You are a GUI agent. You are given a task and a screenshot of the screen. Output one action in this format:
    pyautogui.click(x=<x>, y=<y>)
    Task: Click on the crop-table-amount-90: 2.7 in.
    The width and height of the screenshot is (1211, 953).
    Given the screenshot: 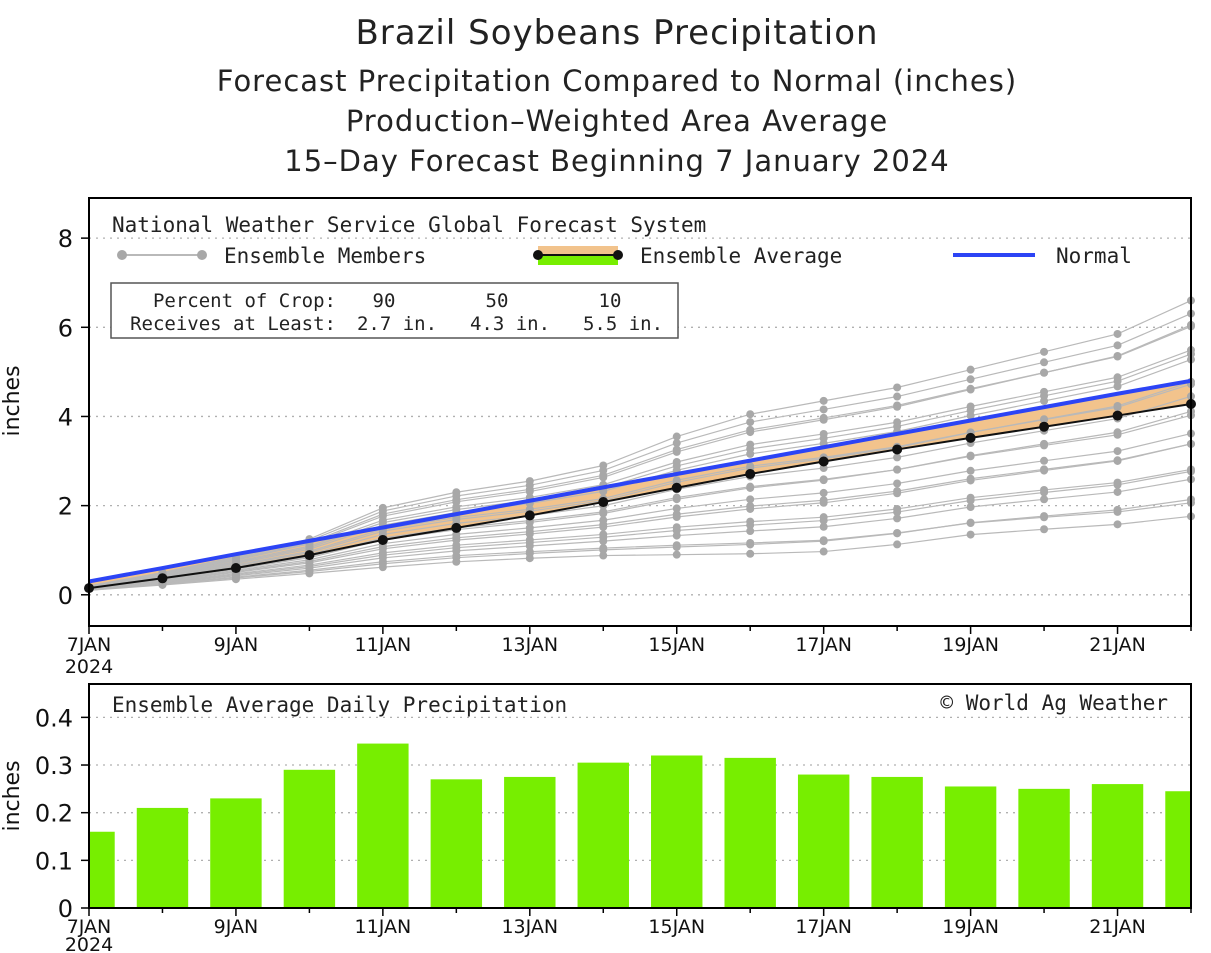 What is the action you would take?
    pyautogui.click(x=397, y=324)
    